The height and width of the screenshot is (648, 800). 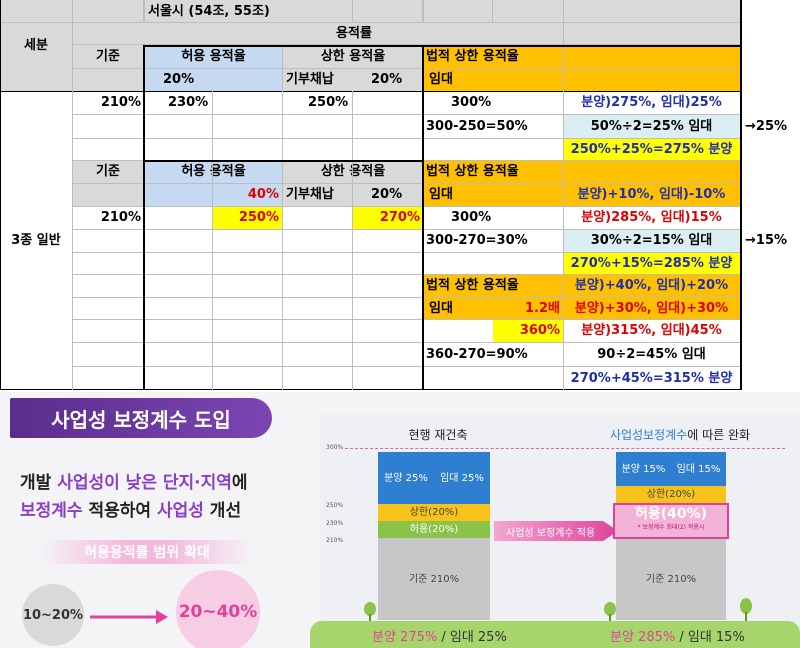 What do you see at coordinates (472, 171) in the screenshot?
I see `b2-legal-header: 법적 상한 용적율` at bounding box center [472, 171].